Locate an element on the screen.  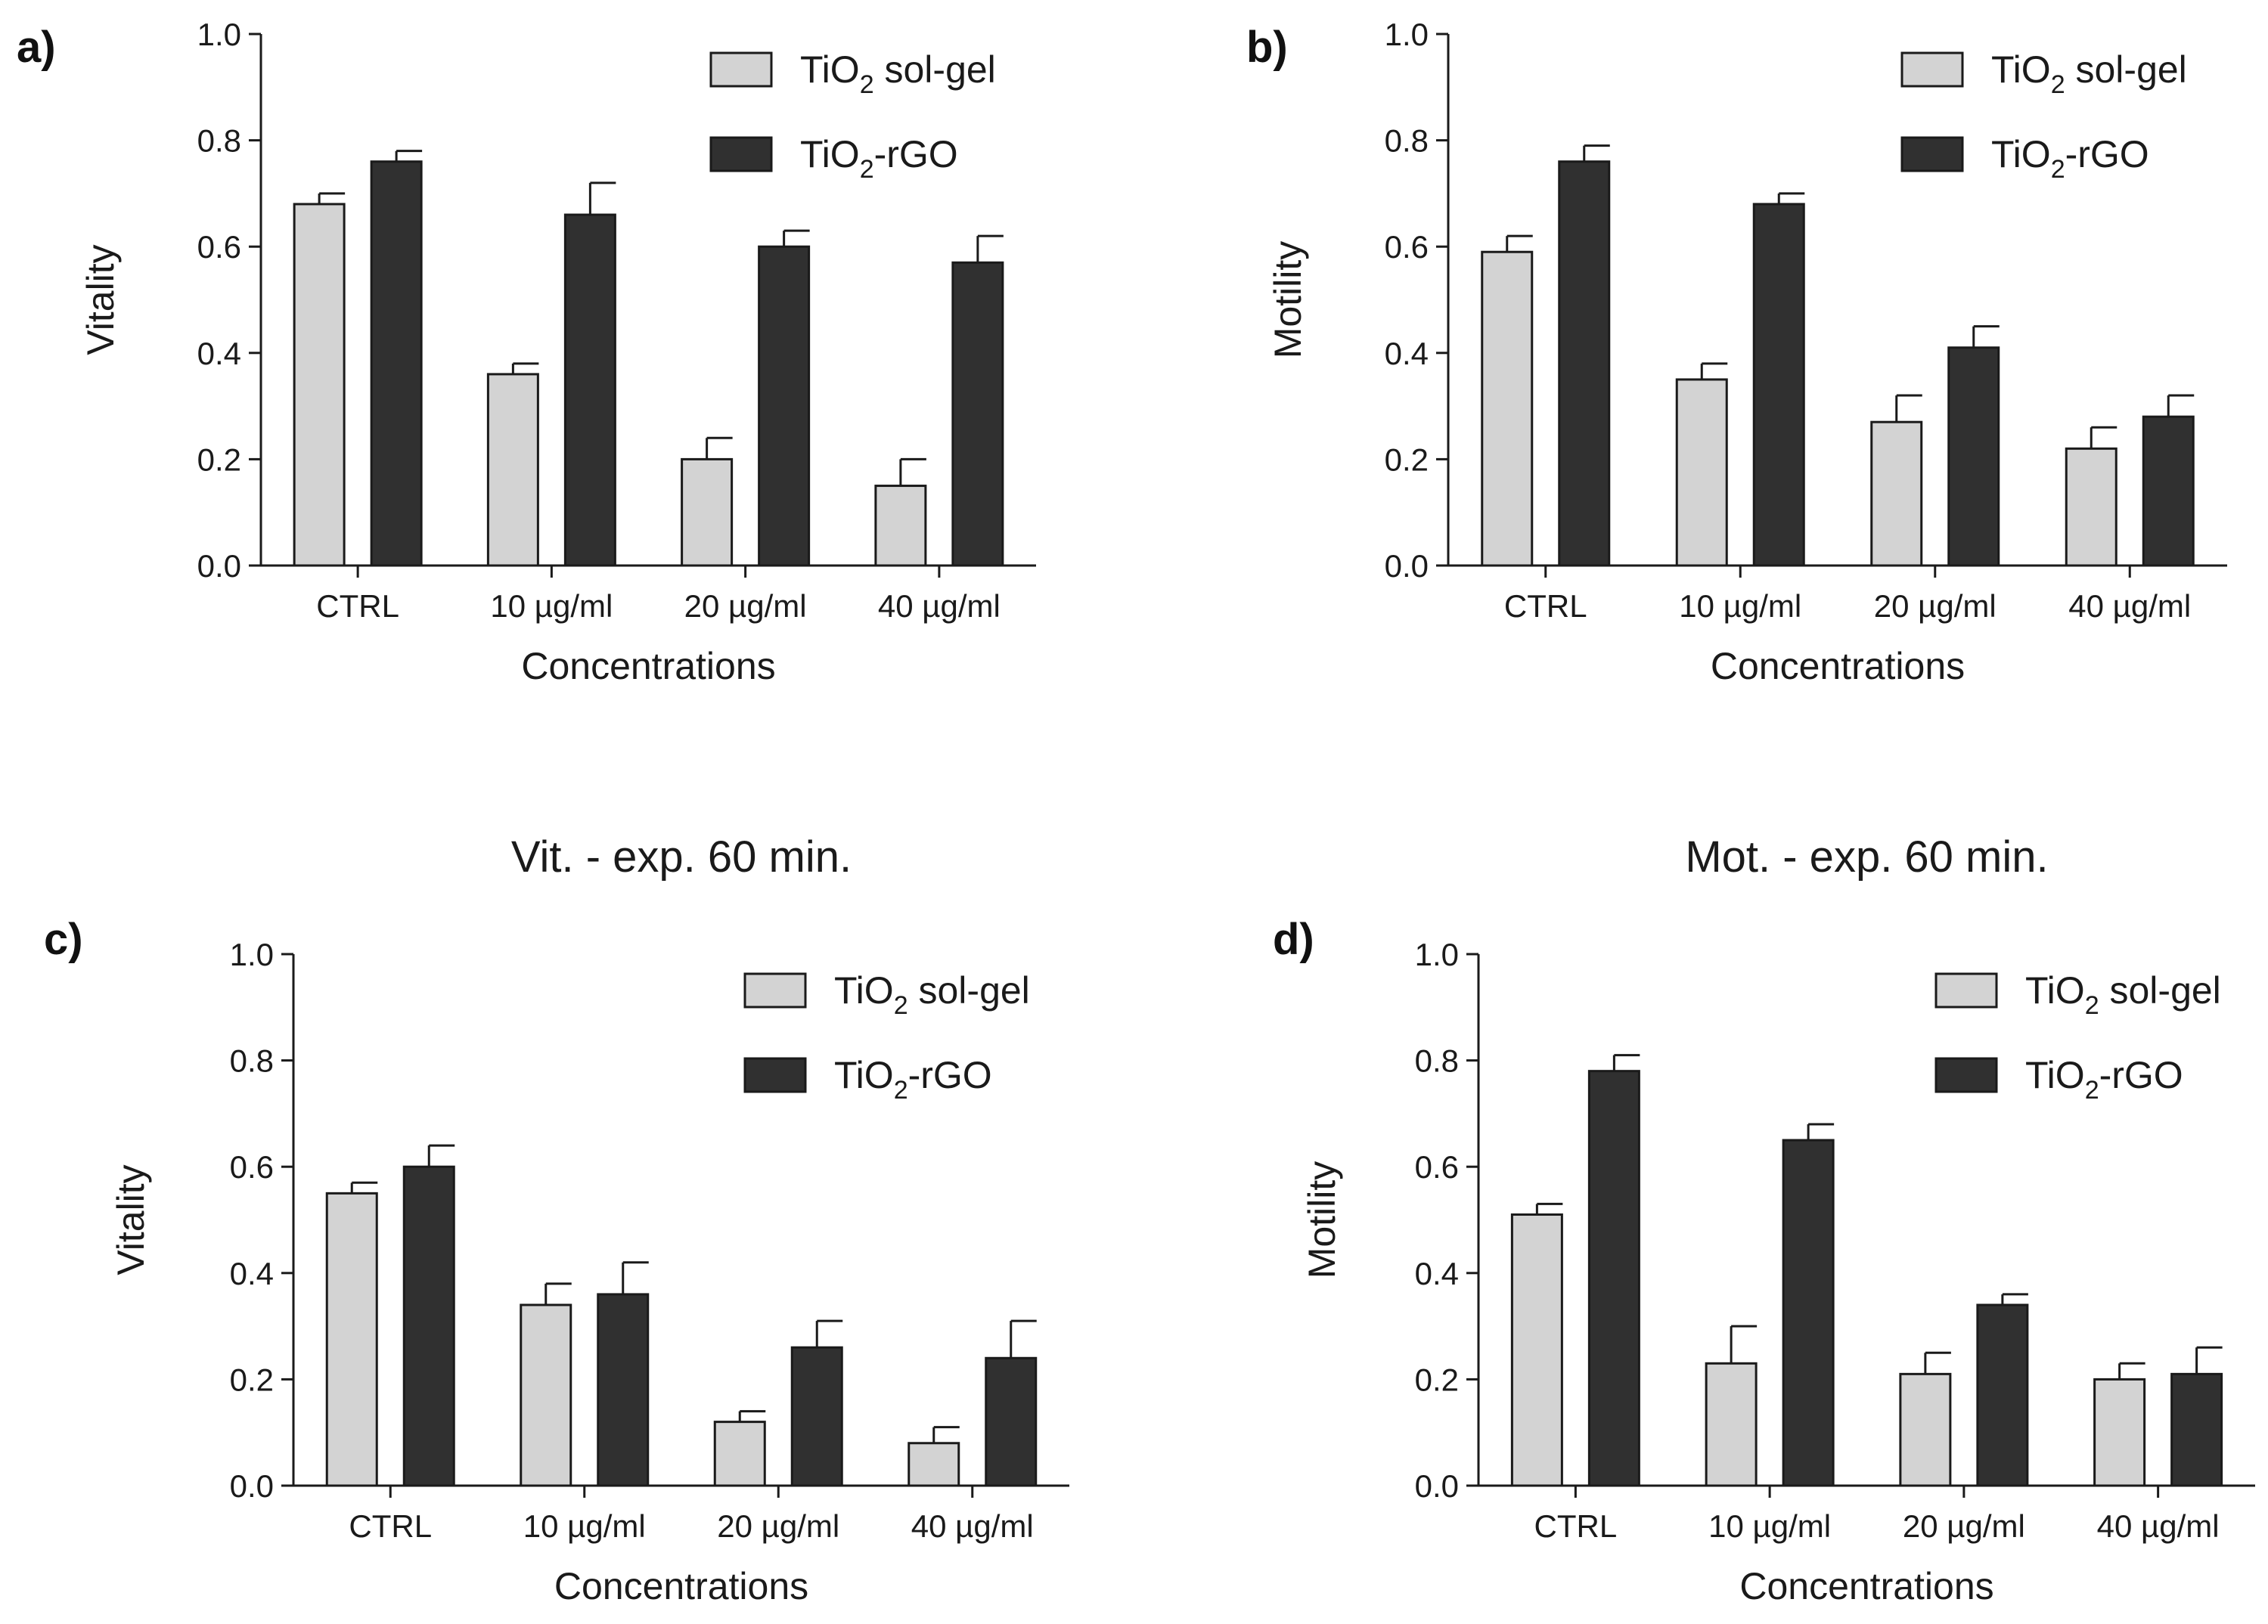
panel-letter: b) is located at coordinates (1267, 47).